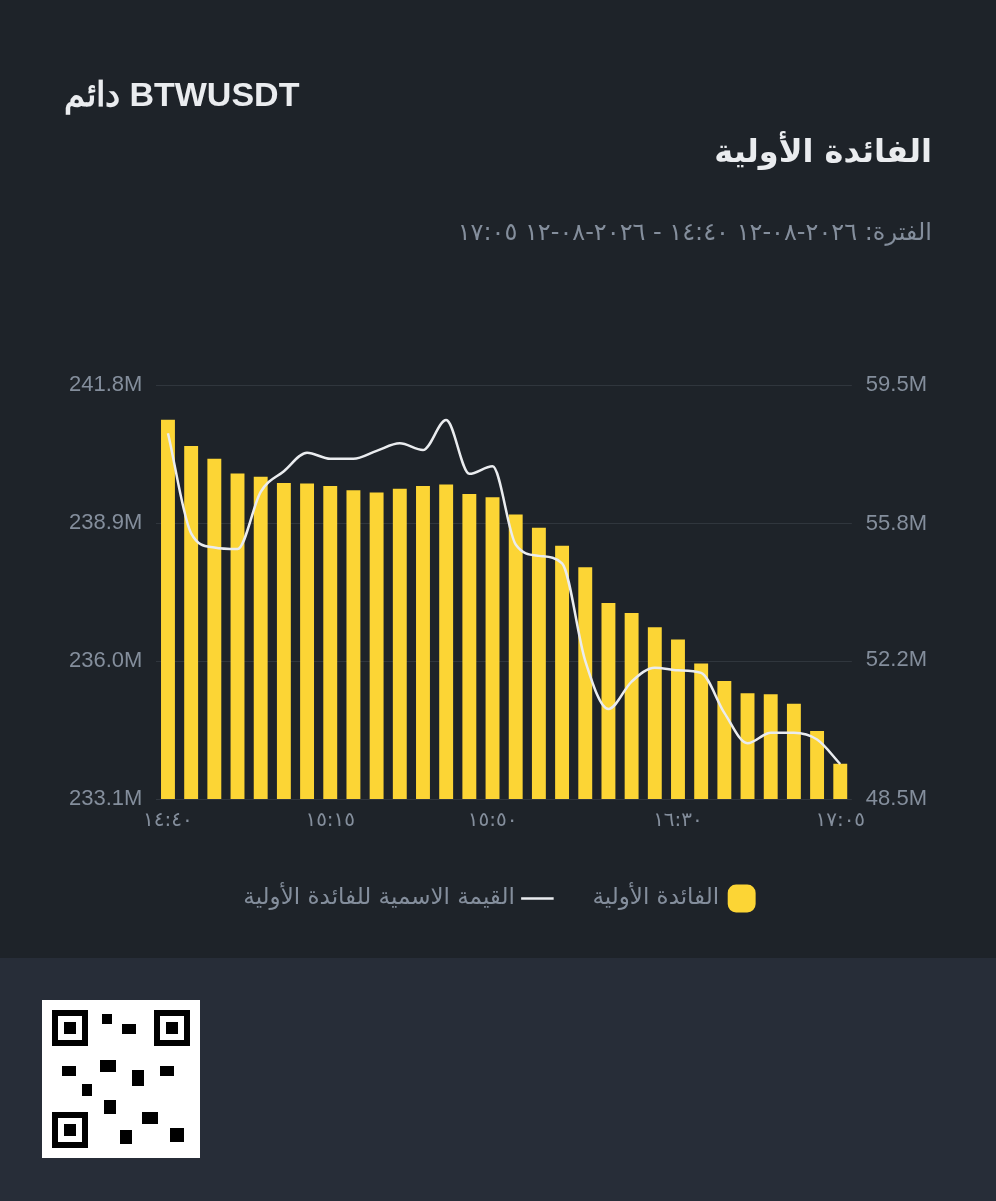 The image size is (996, 1201). I want to click on y2-tick-label: 59.5M, so click(896, 384).